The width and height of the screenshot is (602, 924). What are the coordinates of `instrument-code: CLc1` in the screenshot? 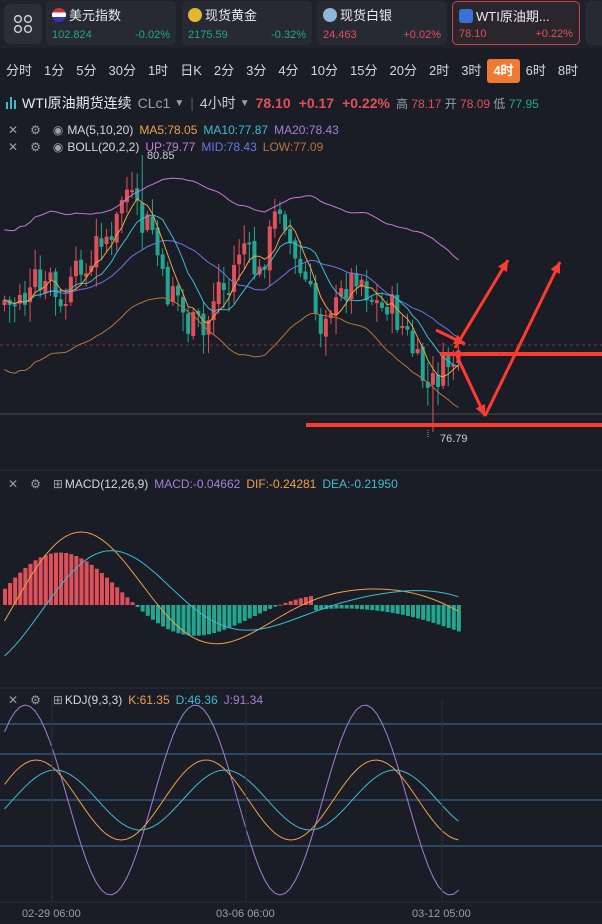 It's located at (154, 103).